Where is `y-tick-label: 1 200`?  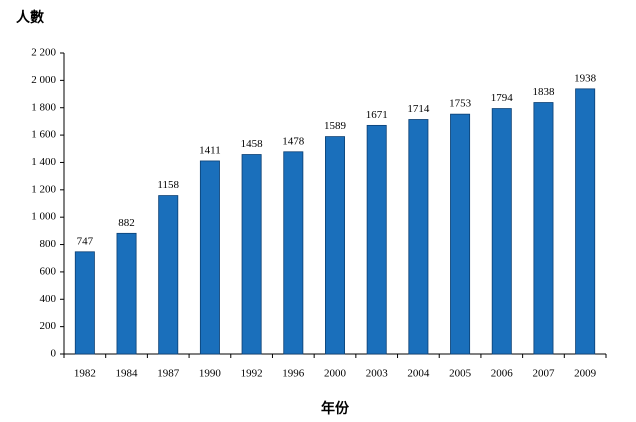
y-tick-label: 1 200 is located at coordinates (43, 189).